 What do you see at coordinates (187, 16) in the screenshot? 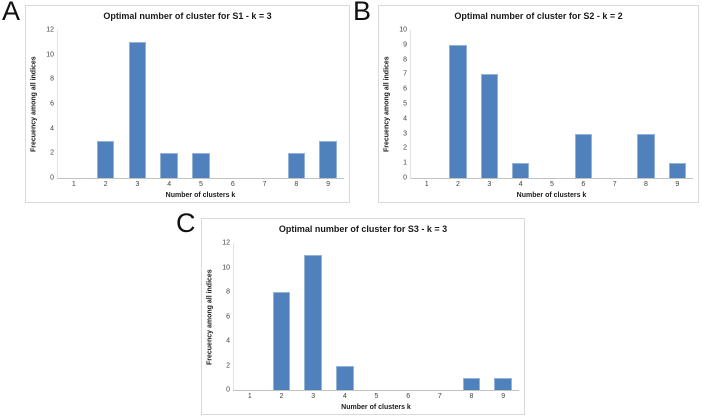
I see `chart-title: Optimal number of cluster for S1 - k = 3` at bounding box center [187, 16].